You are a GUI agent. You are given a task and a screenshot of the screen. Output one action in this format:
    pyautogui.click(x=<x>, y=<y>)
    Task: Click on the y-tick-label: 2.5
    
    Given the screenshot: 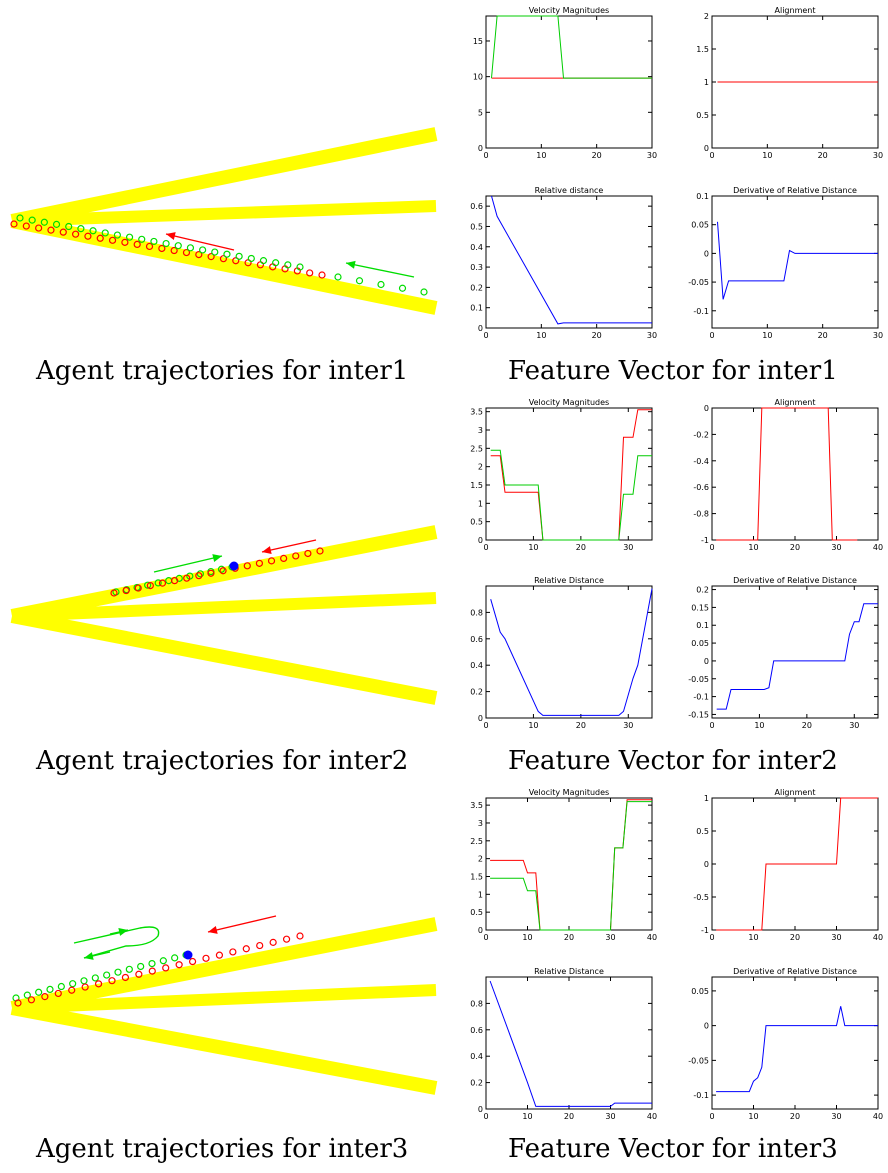 What is the action you would take?
    pyautogui.click(x=476, y=841)
    